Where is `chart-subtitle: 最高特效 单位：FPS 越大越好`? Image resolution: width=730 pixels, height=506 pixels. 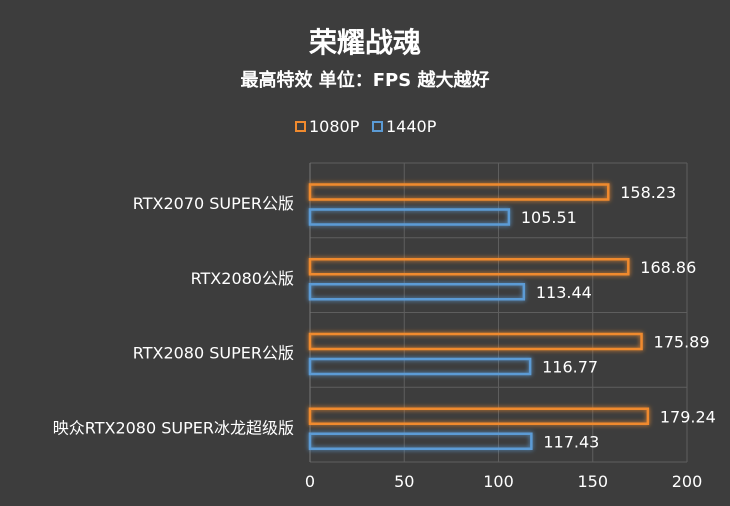 chart-subtitle: 最高特效 单位：FPS 越大越好 is located at coordinates (365, 80).